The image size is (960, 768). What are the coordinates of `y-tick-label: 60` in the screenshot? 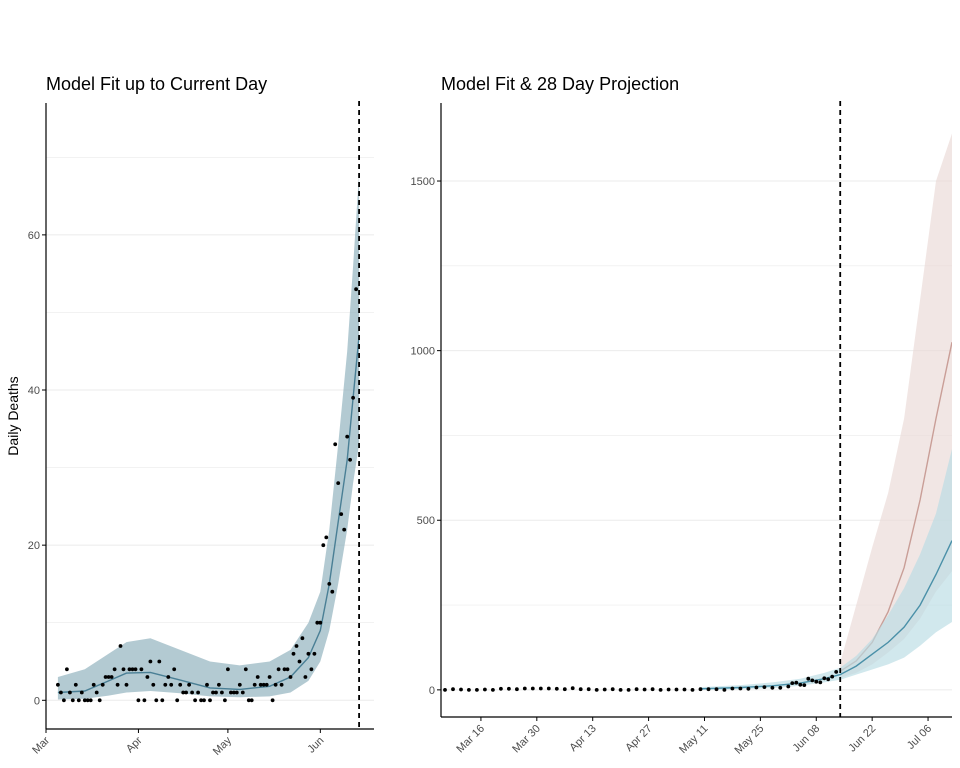 It's located at (34, 236).